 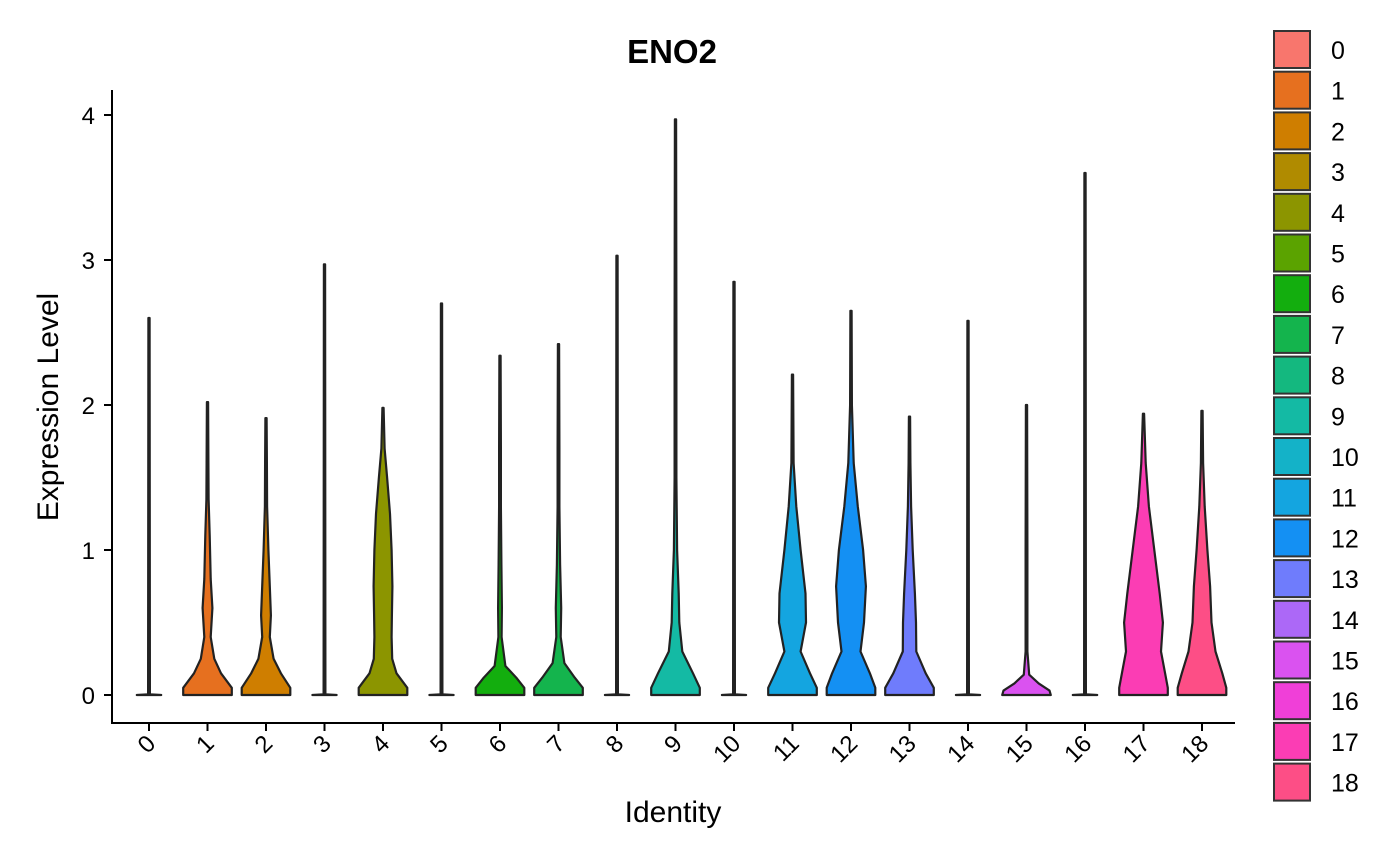 I want to click on y-tick-label: 0, so click(x=88, y=696).